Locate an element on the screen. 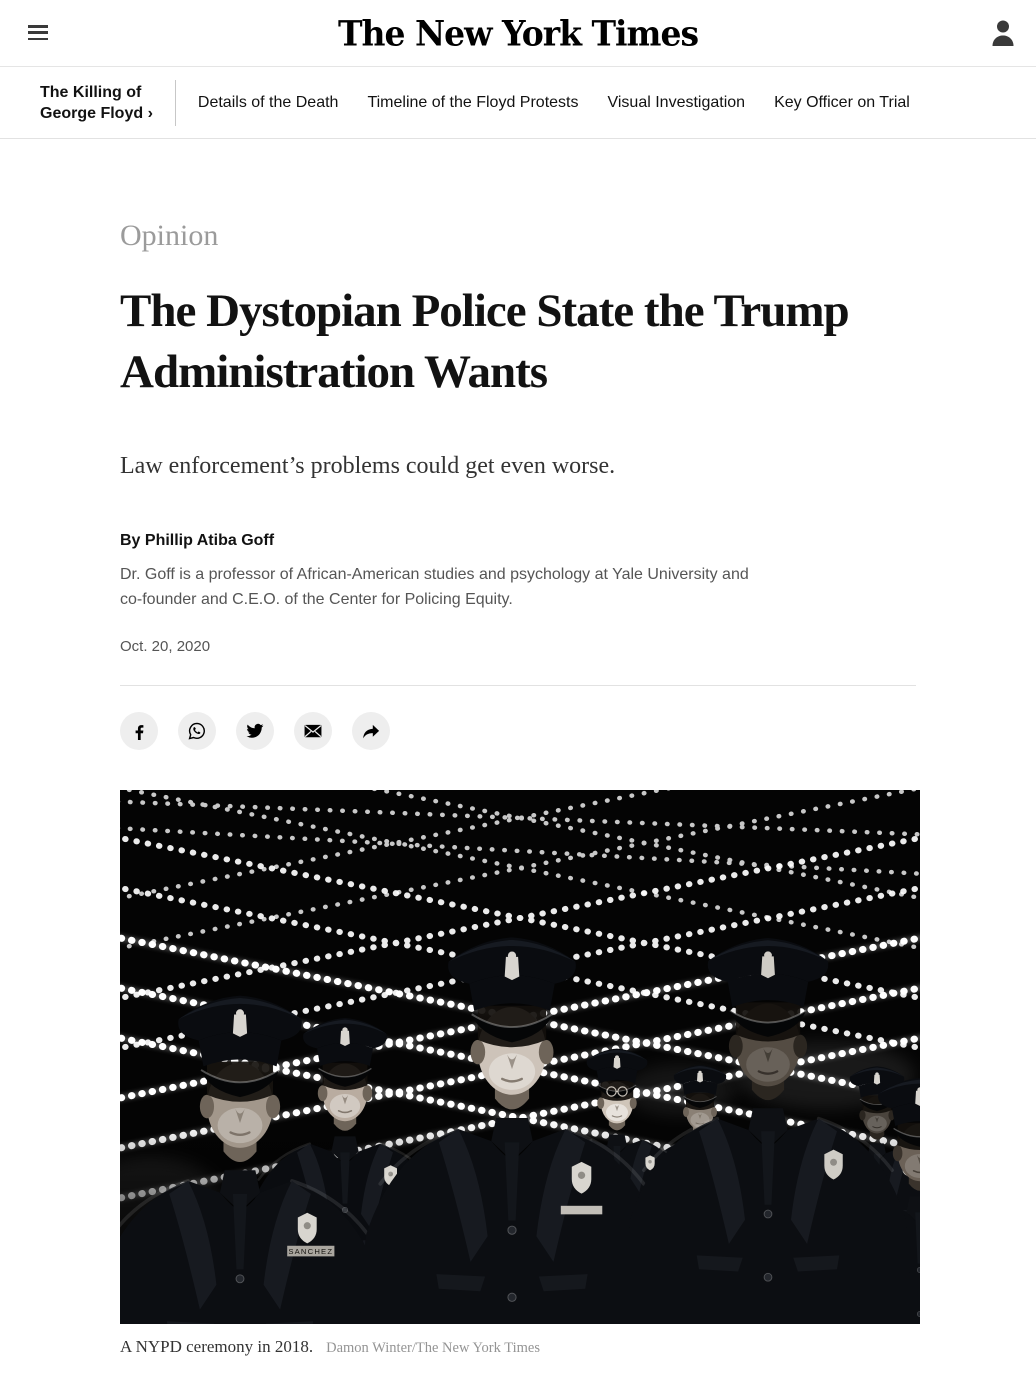 This screenshot has width=1036, height=1400. facebook-icon is located at coordinates (139, 732).